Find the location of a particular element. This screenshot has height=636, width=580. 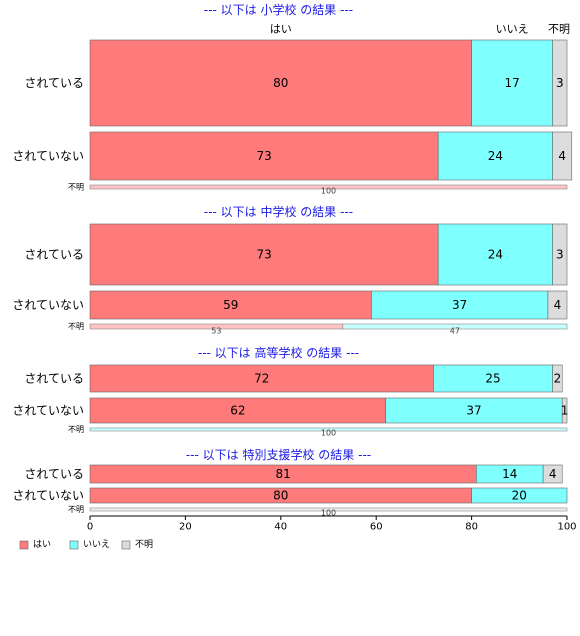

data-label: 20 is located at coordinates (519, 496).